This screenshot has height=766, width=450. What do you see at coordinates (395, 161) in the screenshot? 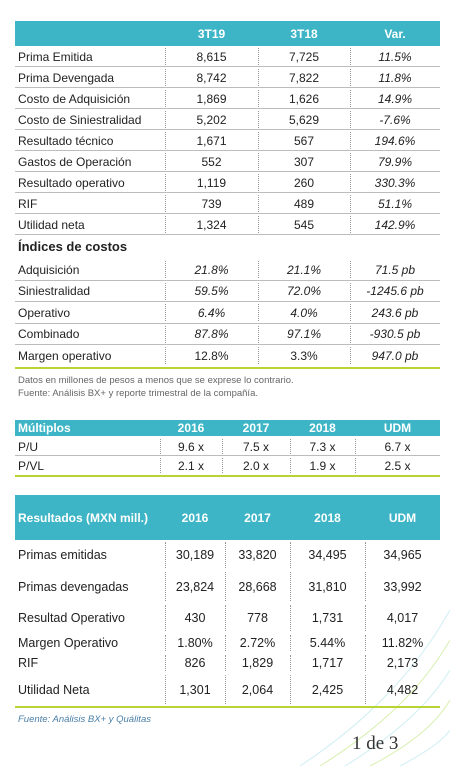
I see `table-cell: 79.9%` at bounding box center [395, 161].